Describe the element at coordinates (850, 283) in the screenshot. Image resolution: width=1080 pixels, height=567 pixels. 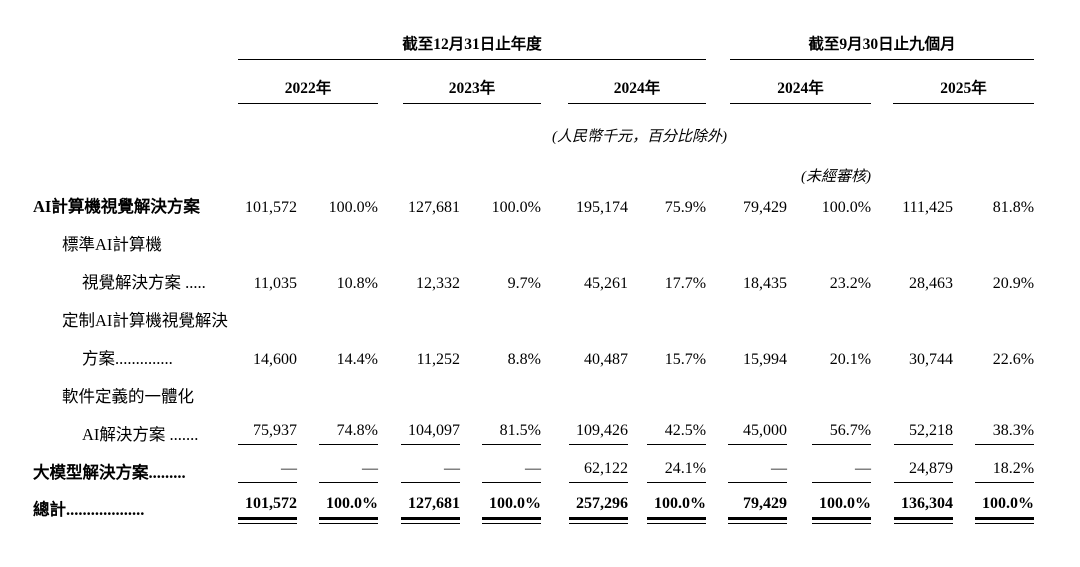
I see `cell-value: 23.2%` at that location.